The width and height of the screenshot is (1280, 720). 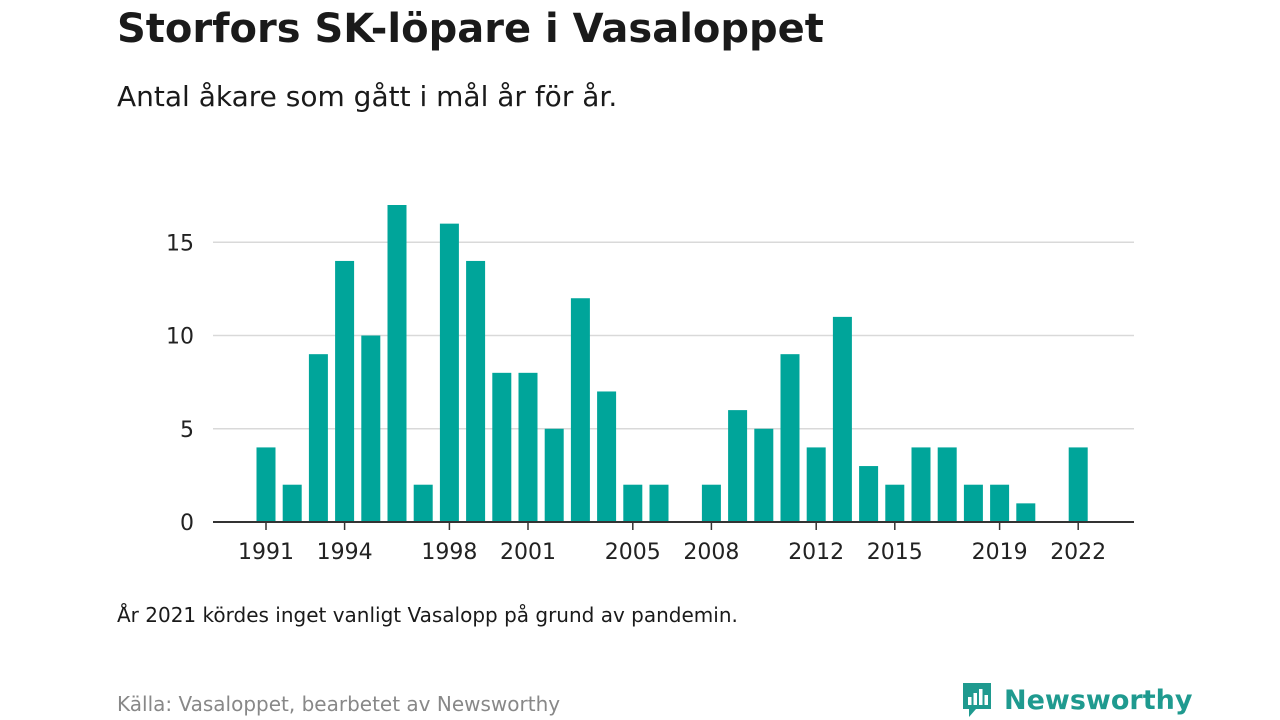 What do you see at coordinates (266, 552) in the screenshot?
I see `x-tick-label: 1991` at bounding box center [266, 552].